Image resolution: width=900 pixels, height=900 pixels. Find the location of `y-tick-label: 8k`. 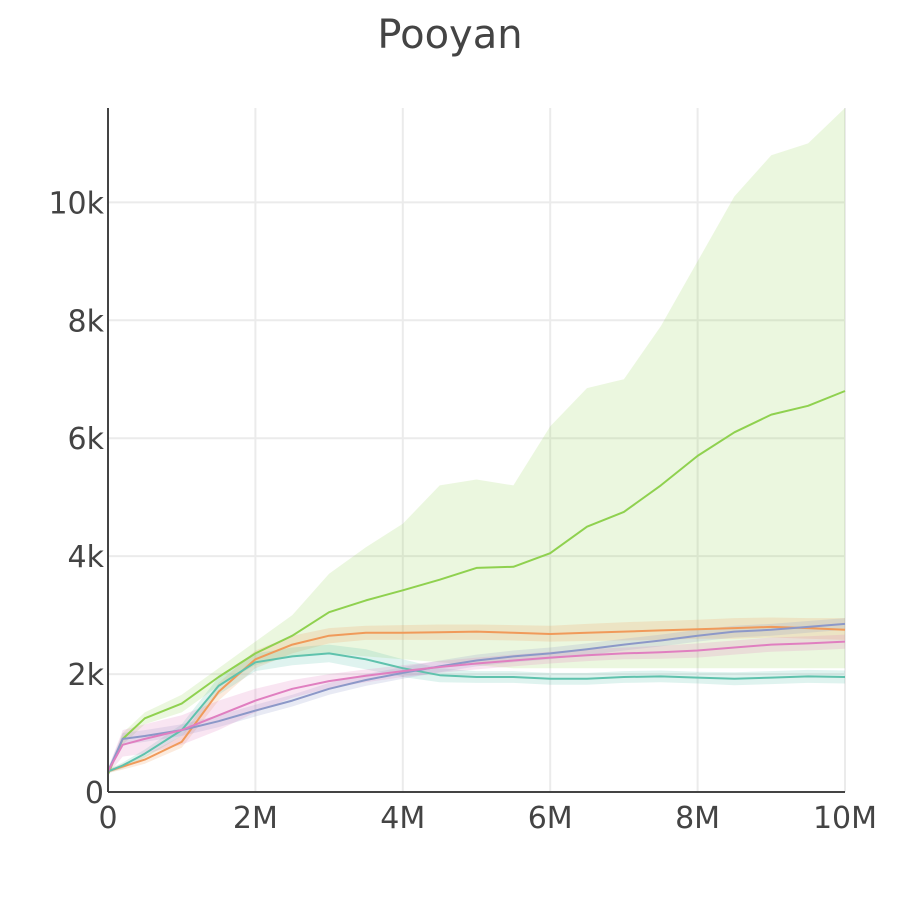

y-tick-label: 8k is located at coordinates (86, 321).